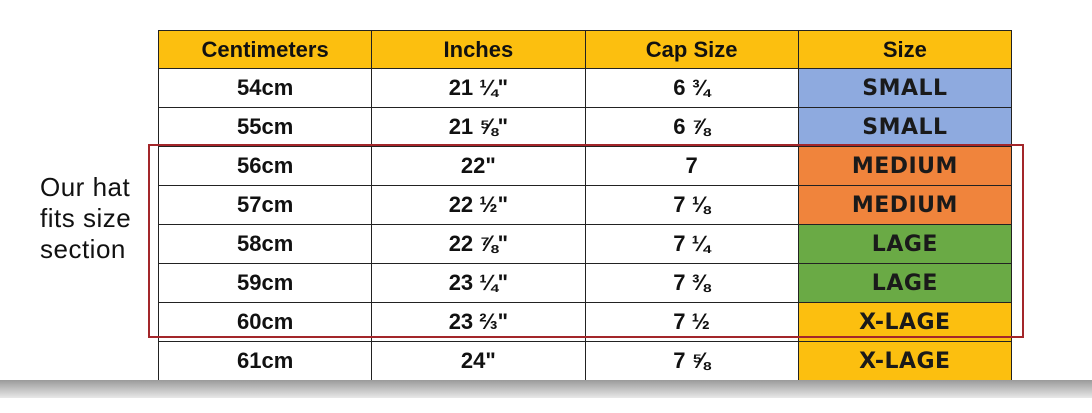  Describe the element at coordinates (478, 127) in the screenshot. I see `table-cell: 21 ⅝"` at that location.